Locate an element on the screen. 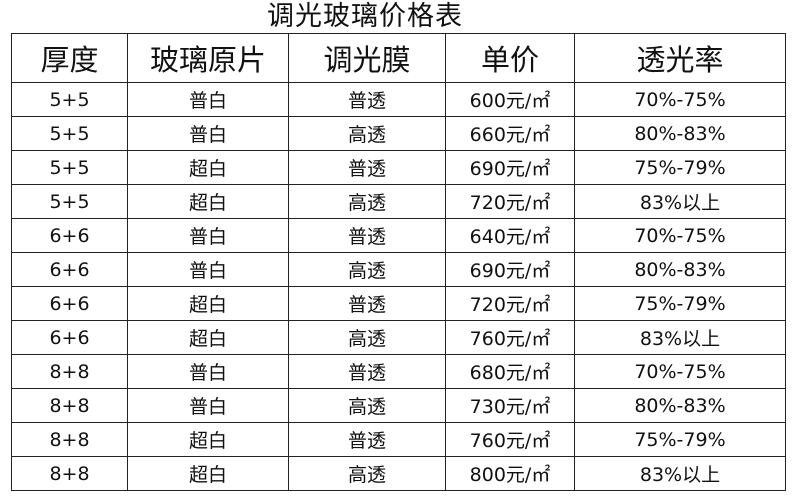  table-row: 5+5 超白 普透 690元/㎡ 75%-79% is located at coordinates (398, 167).